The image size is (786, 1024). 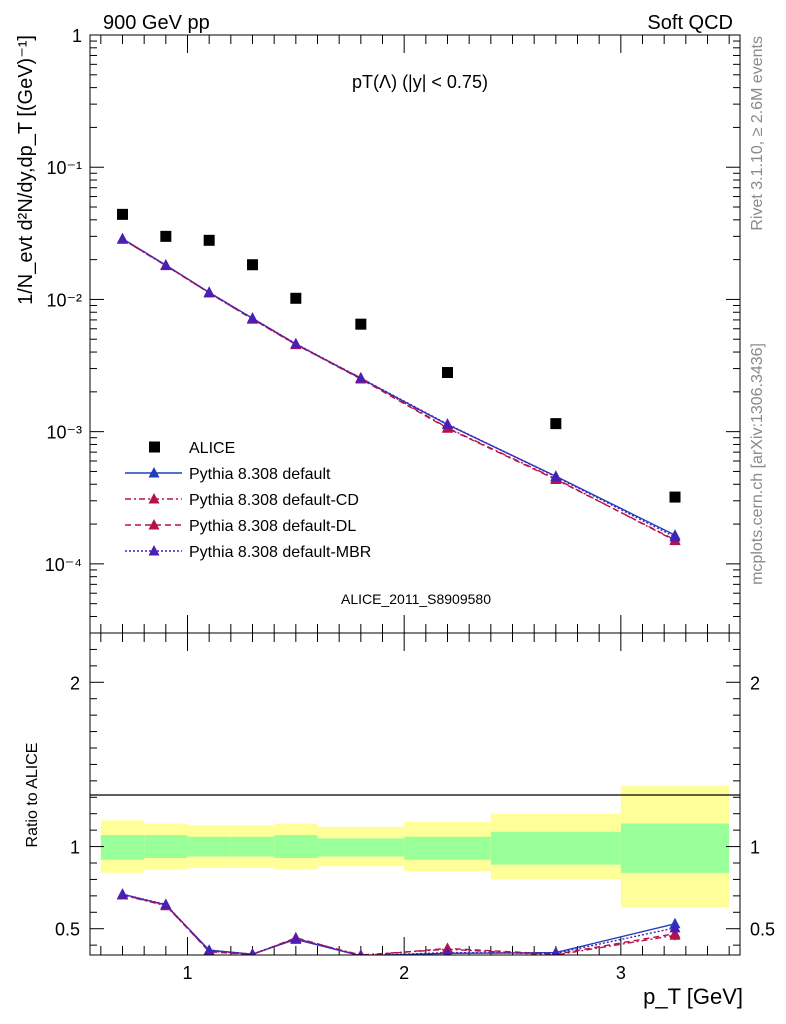 What do you see at coordinates (32, 795) in the screenshot?
I see `ratio-y-axis-label: Ratio to ALICE` at bounding box center [32, 795].